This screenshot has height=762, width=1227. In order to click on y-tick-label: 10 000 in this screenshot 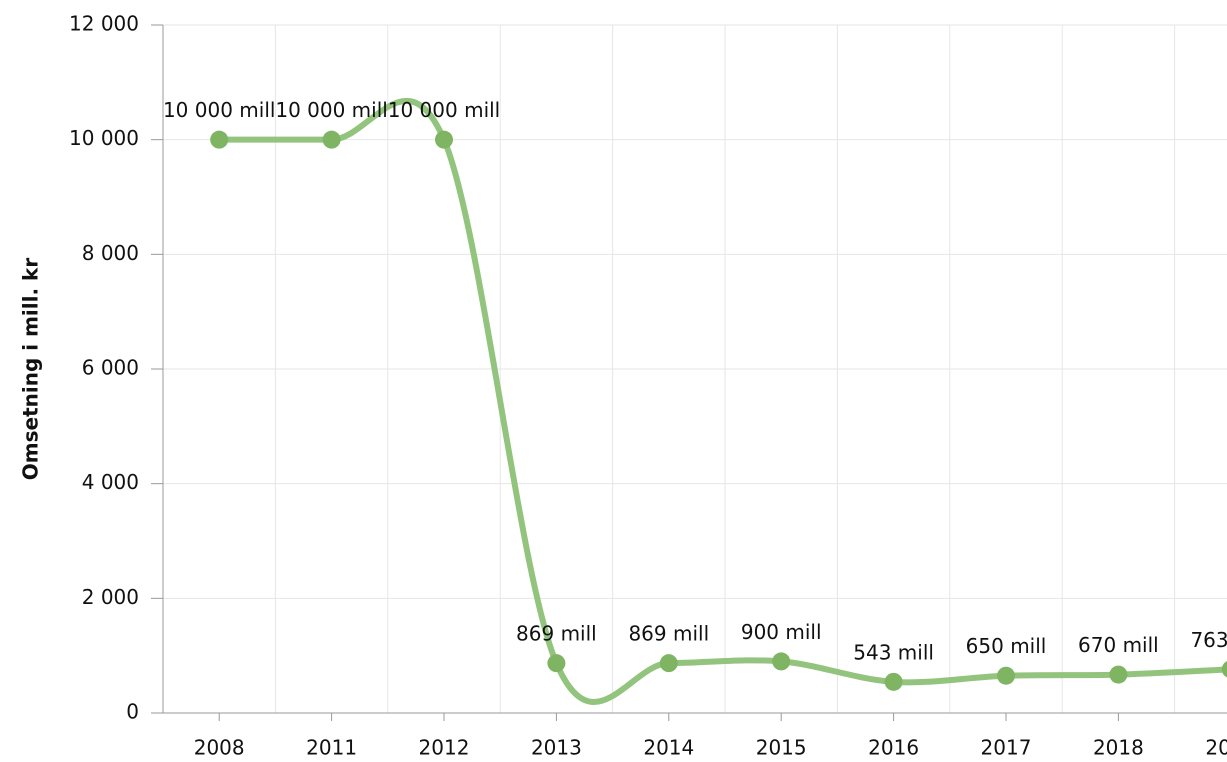, I will do `click(104, 138)`.